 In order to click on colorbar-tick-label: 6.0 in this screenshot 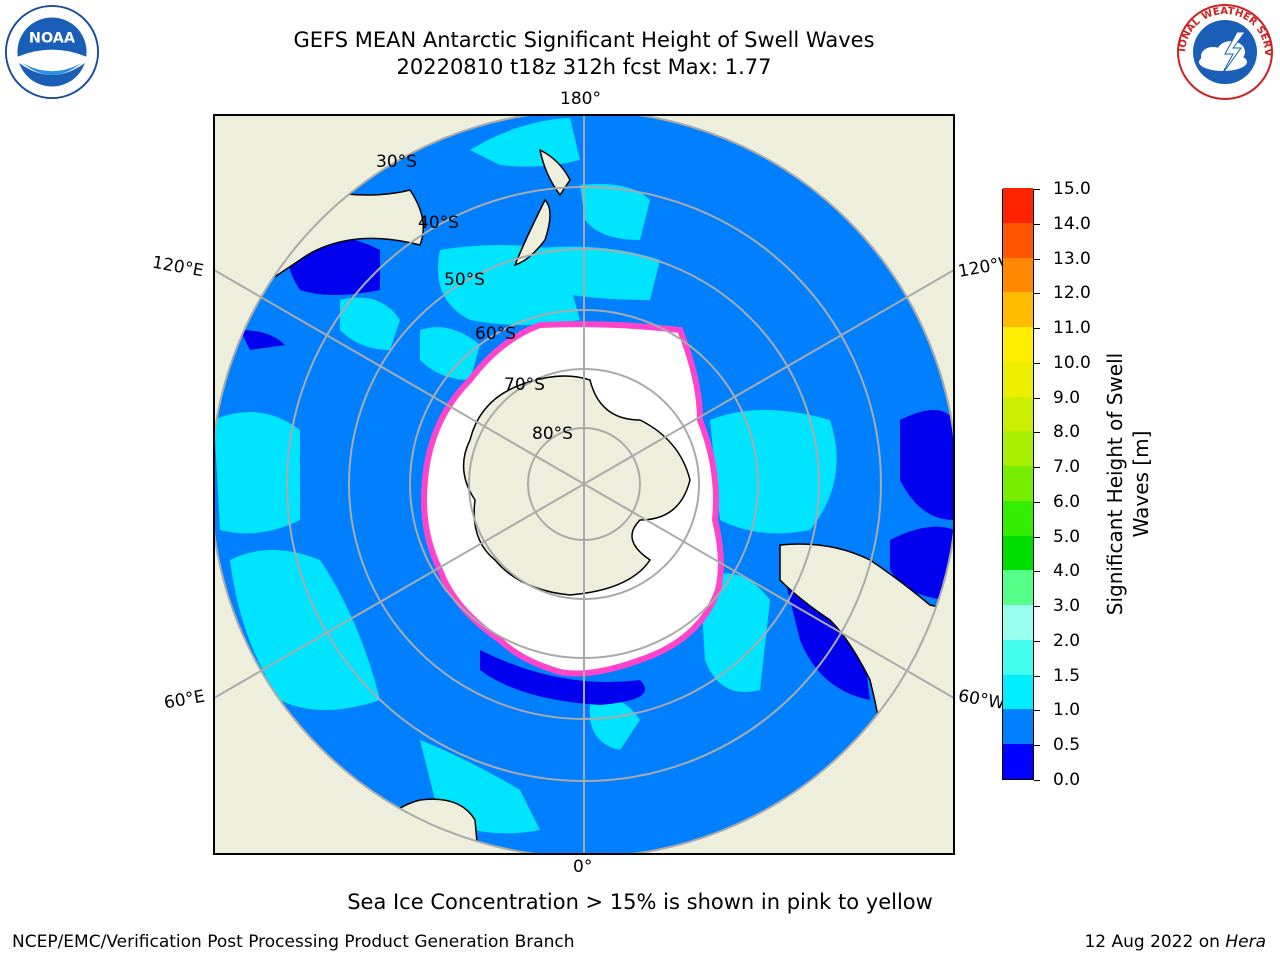, I will do `click(1067, 501)`.